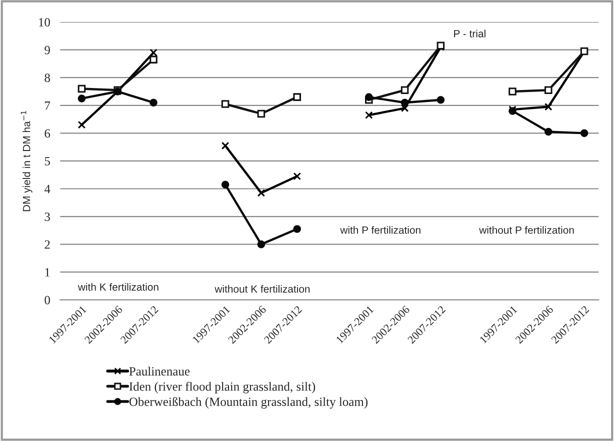  I want to click on legend-label: Paulinenaue, so click(159, 371).